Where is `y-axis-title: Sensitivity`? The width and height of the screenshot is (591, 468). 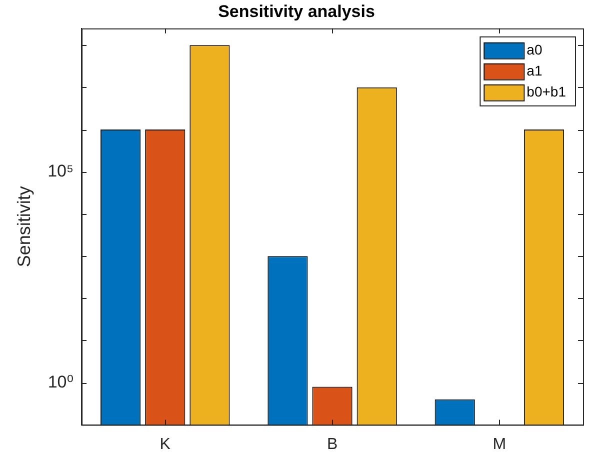 y-axis-title: Sensitivity is located at coordinates (24, 227).